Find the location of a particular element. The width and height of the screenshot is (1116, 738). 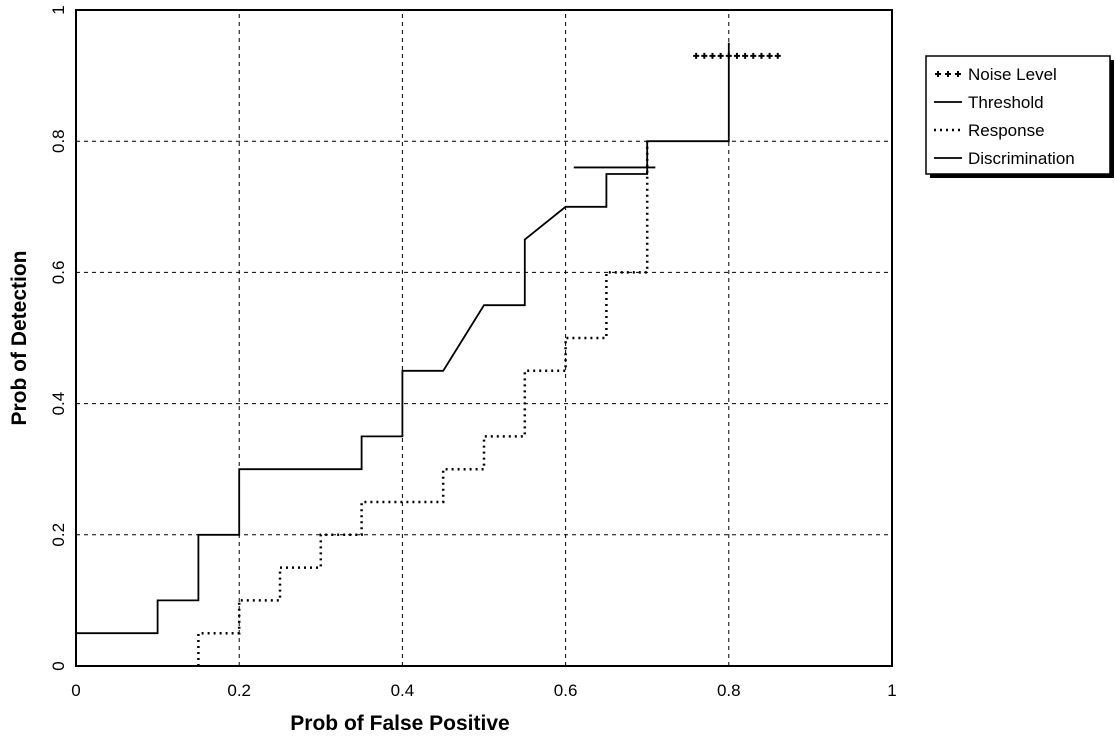

x-tick-label-5: 1 is located at coordinates (891, 690).